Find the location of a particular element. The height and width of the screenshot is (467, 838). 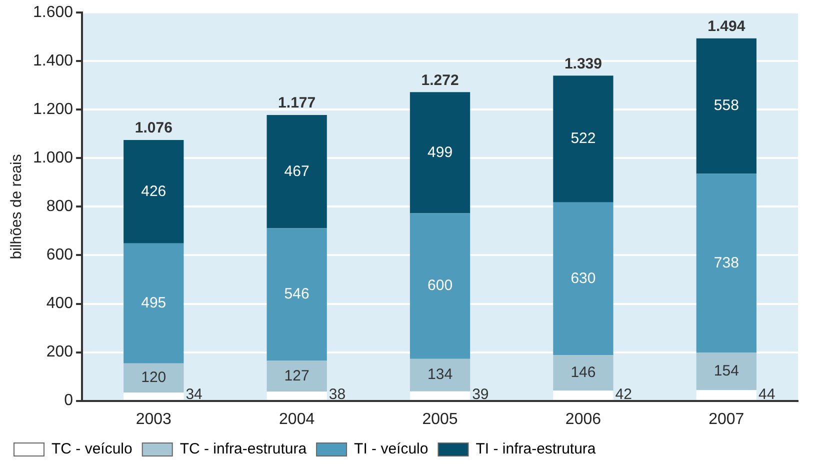

x-tick-label: 2004 is located at coordinates (297, 419).